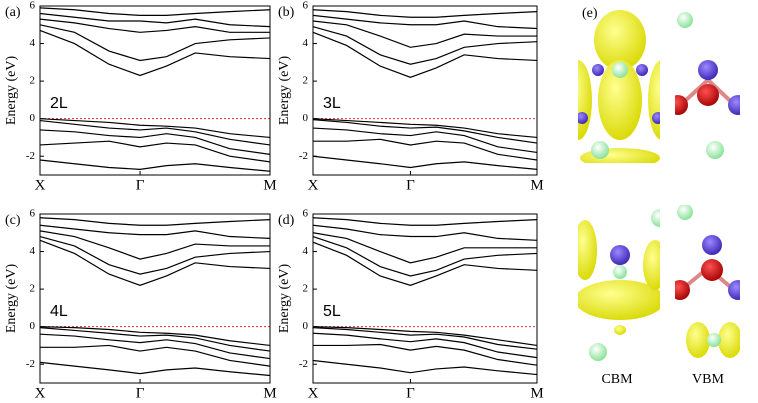  I want to click on annotation: 4L, so click(59, 311).